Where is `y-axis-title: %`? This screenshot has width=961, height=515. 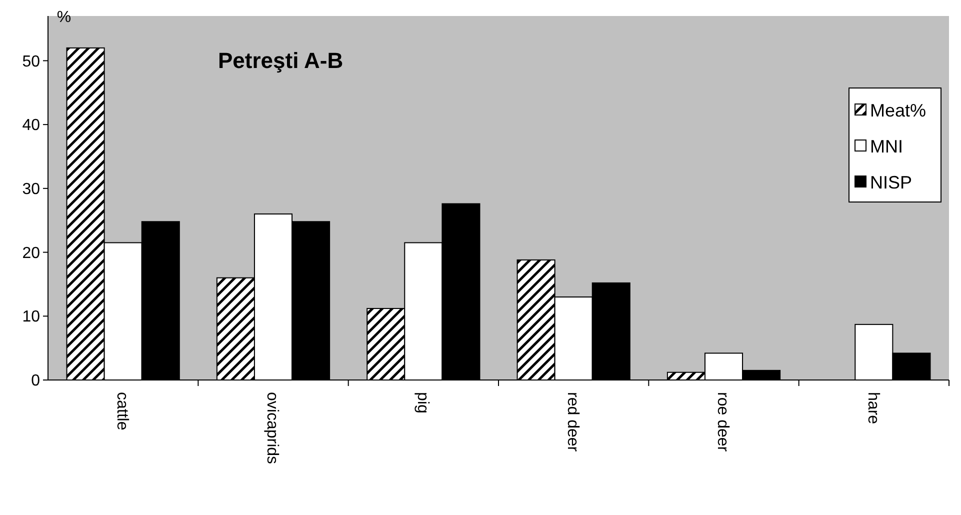
y-axis-title: % is located at coordinates (64, 17).